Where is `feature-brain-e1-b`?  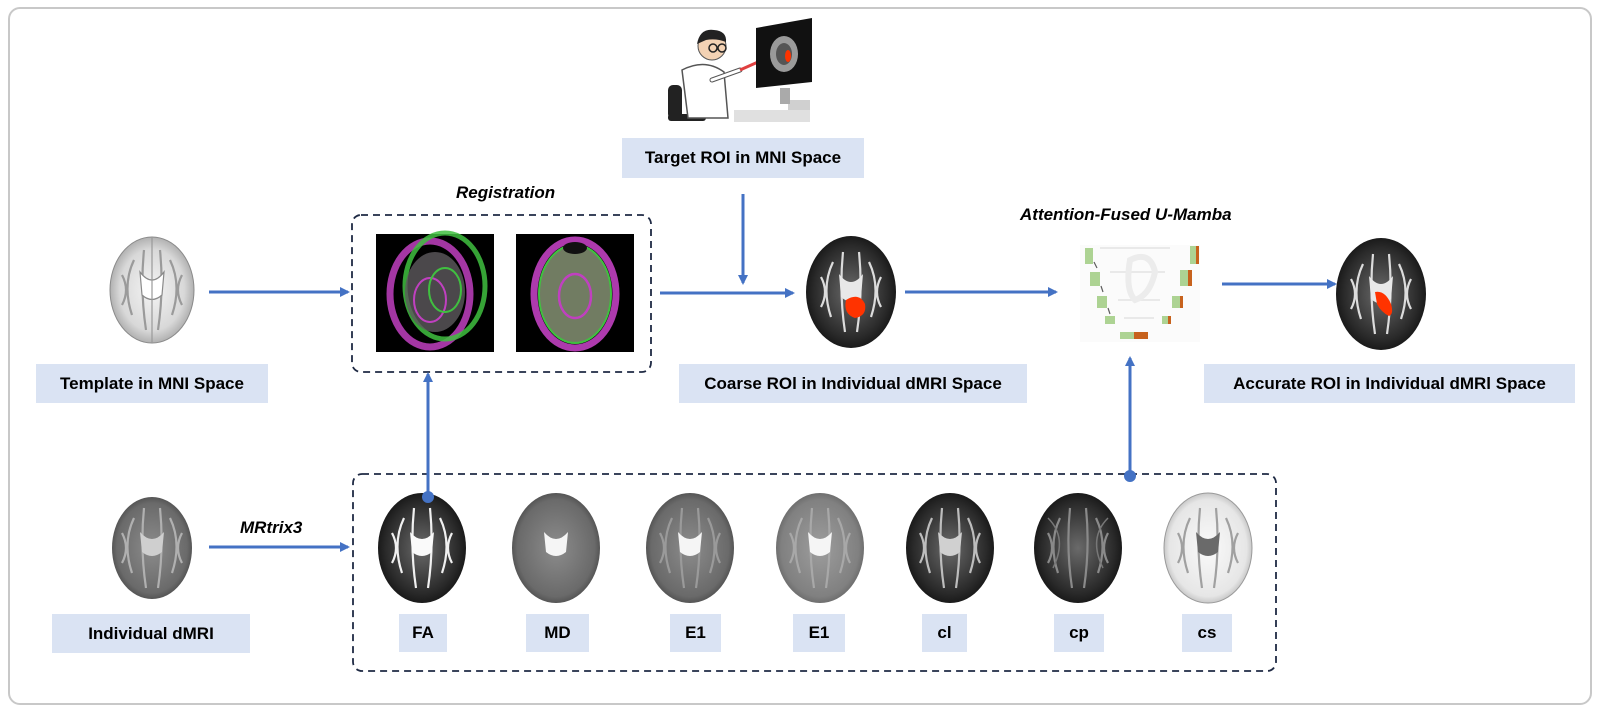
feature-brain-e1-b is located at coordinates (820, 548).